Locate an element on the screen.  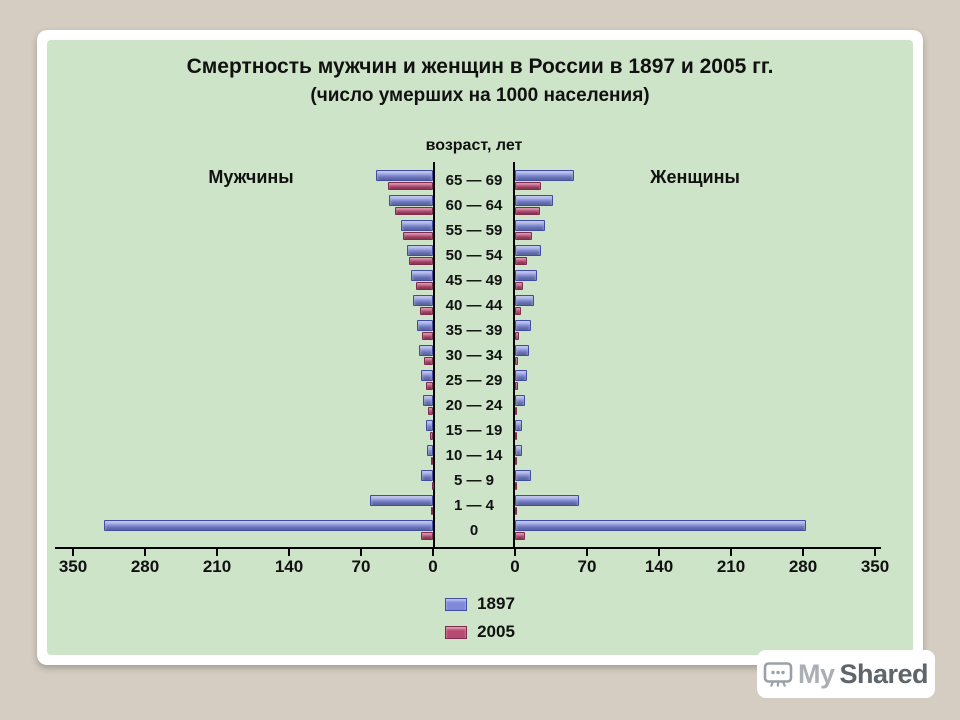
legend-label-2005: 2005 is located at coordinates (496, 631).